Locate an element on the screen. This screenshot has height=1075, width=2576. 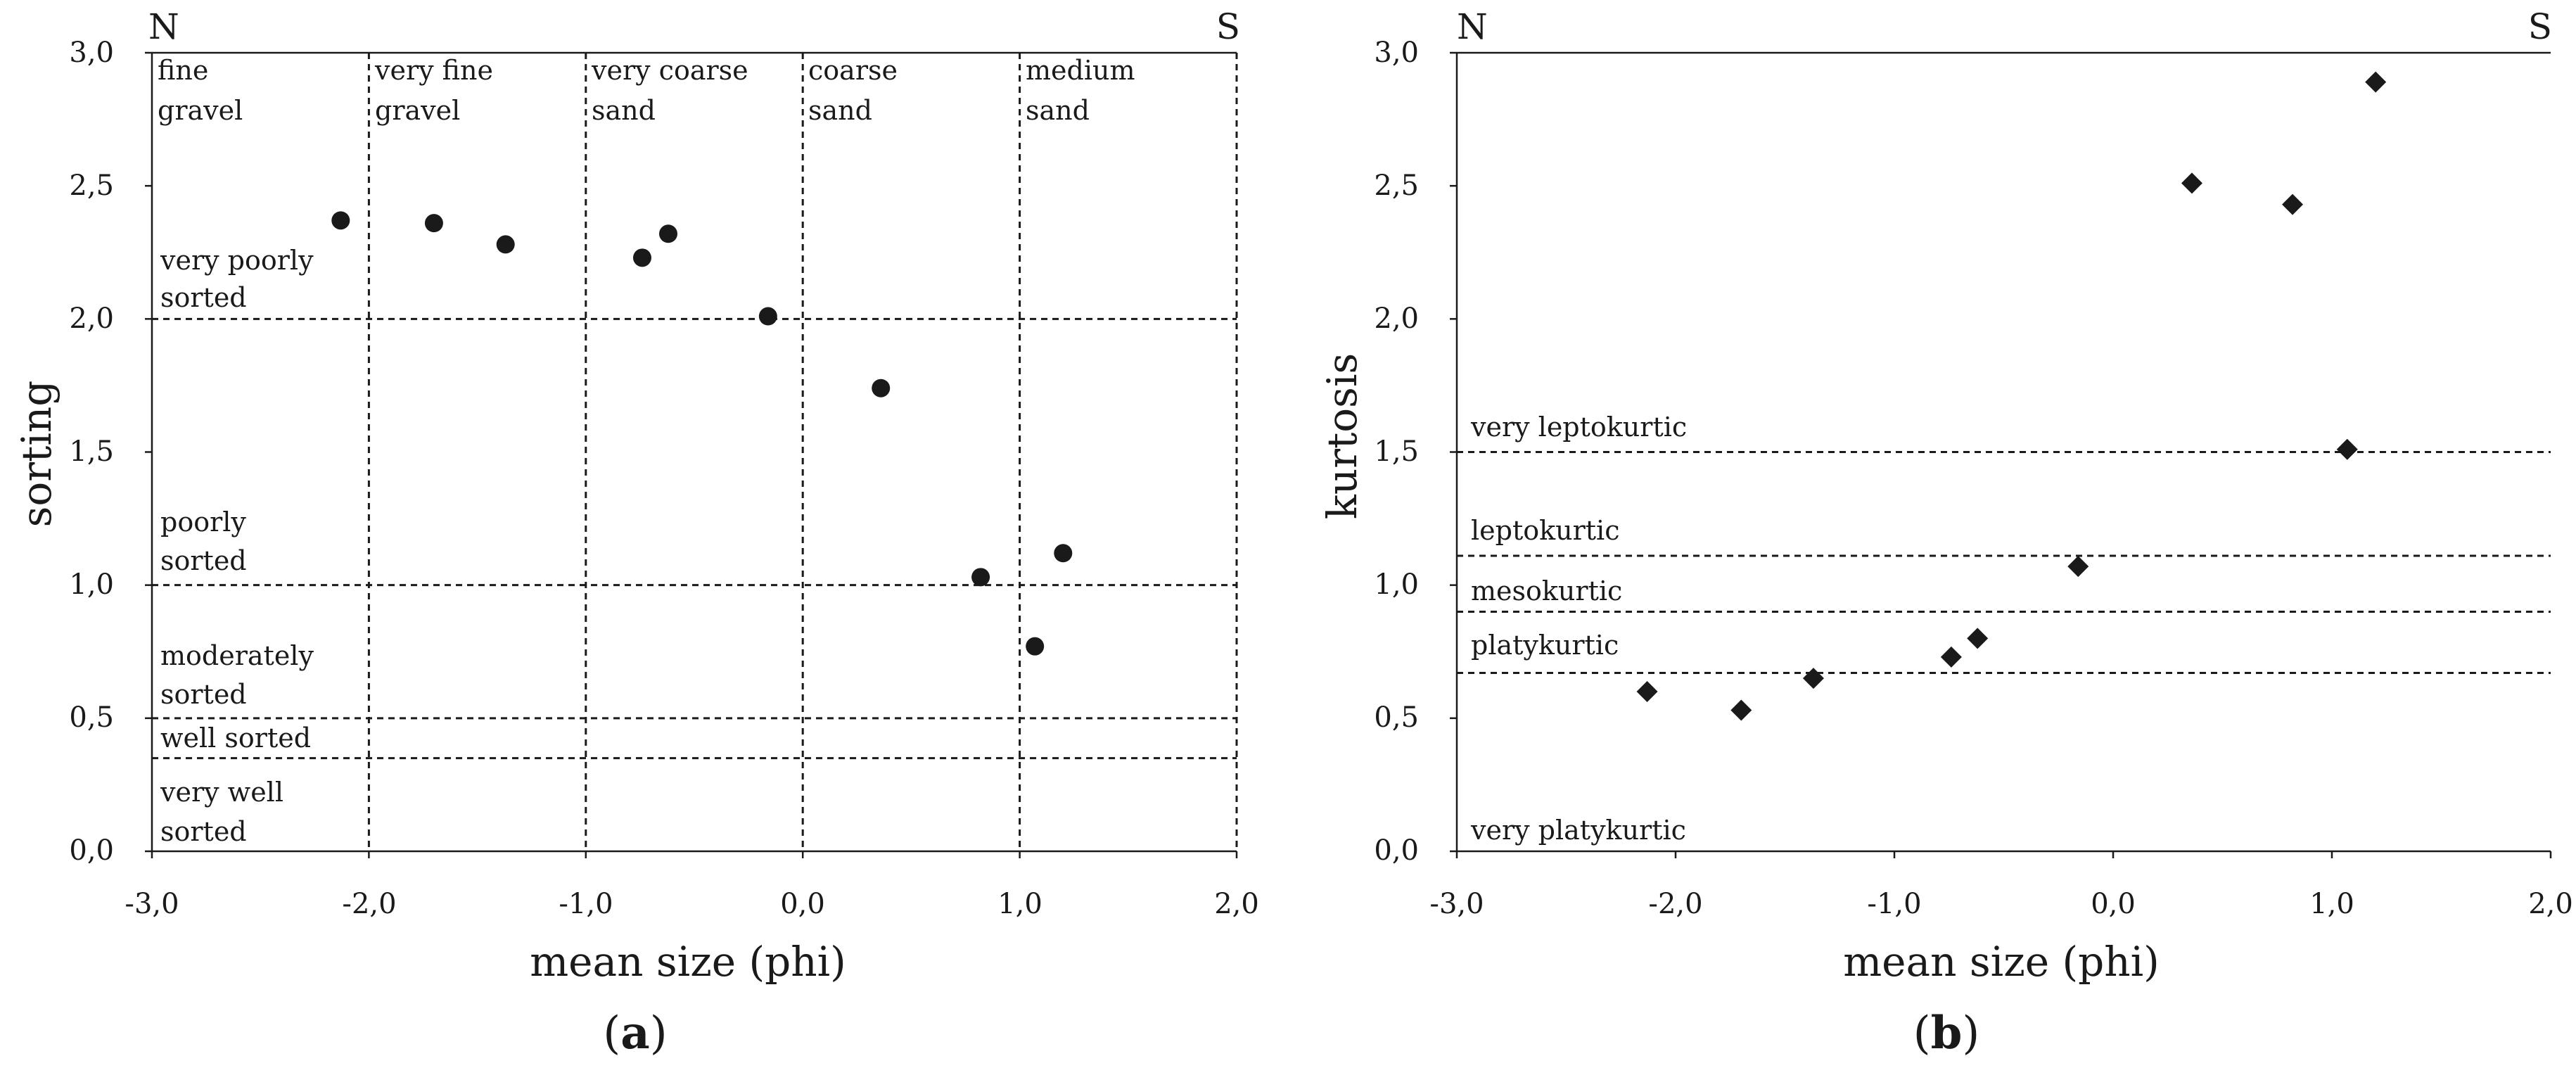
b-y-tick-label: 0,0 is located at coordinates (1396, 851).